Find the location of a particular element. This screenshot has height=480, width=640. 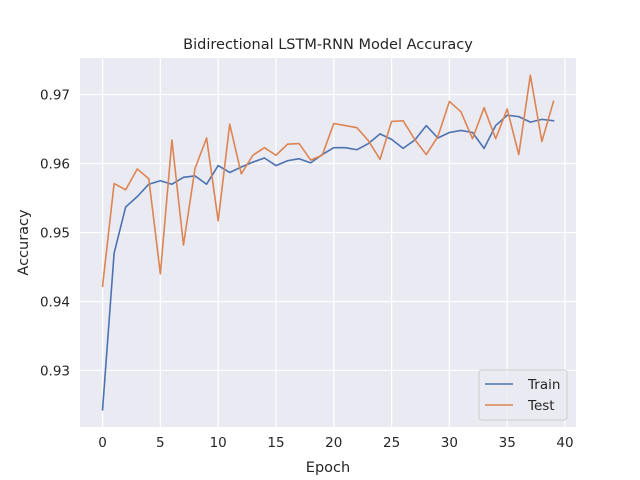

legend-label-train: Train is located at coordinates (543, 385).